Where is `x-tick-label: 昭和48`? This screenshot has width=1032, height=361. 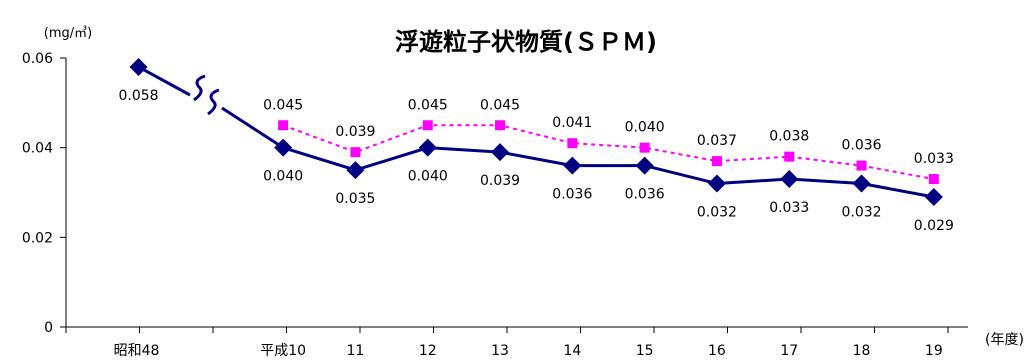 x-tick-label: 昭和48 is located at coordinates (137, 351).